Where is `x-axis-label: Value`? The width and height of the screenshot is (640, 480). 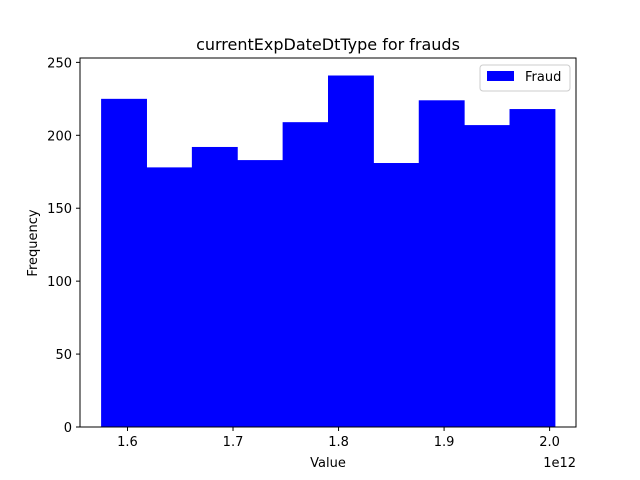
x-axis-label: Value is located at coordinates (328, 463).